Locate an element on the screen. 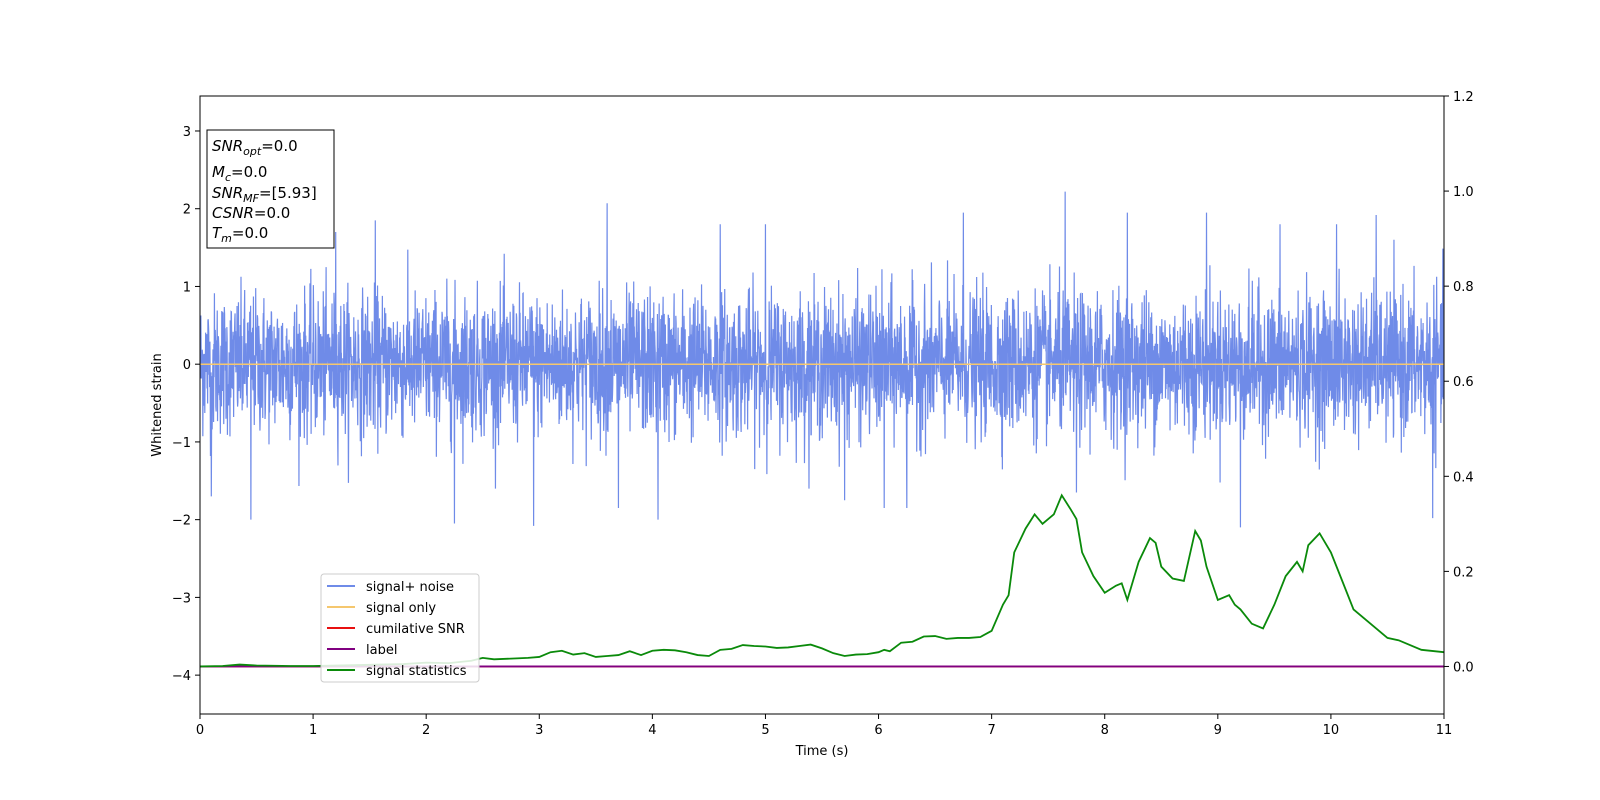 The image size is (1600, 800). y2-tick-label: 0.0 is located at coordinates (1463, 667).